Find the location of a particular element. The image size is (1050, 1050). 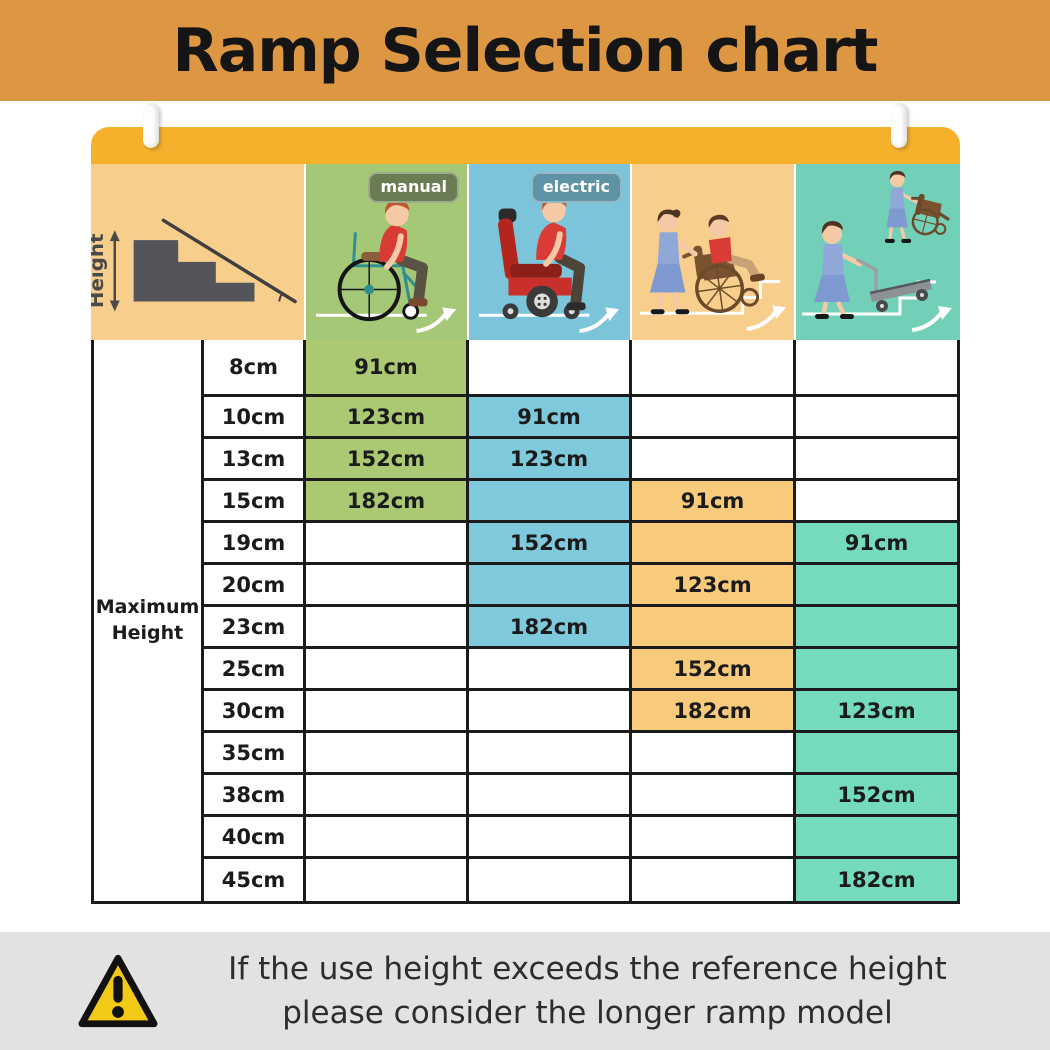

cell-electric: 182cm is located at coordinates (550, 628).